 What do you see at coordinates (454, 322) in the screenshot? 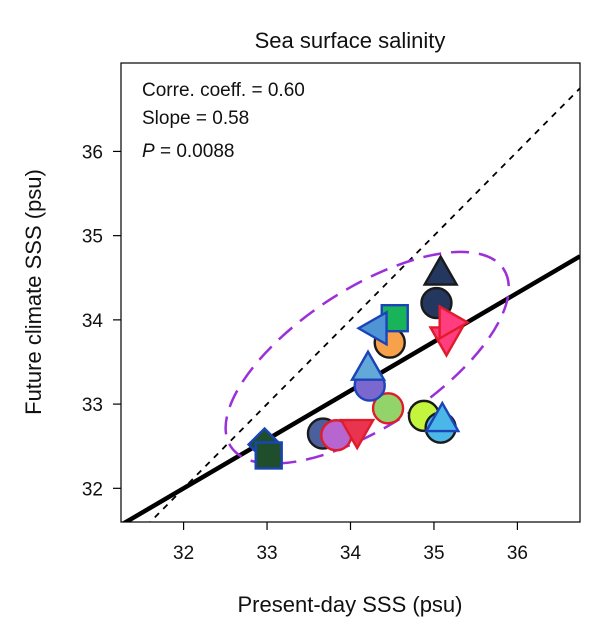
I see `data-point-triangle-right` at bounding box center [454, 322].